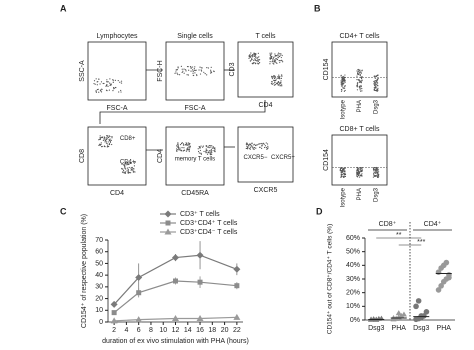  What do you see at coordinates (128, 139) in the screenshot?
I see `gate-label: CD8+` at bounding box center [128, 139].